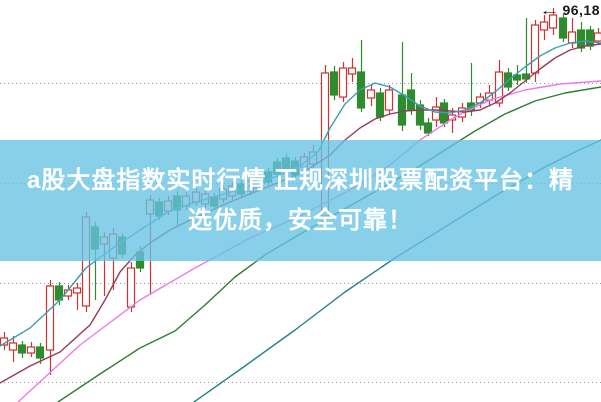 The height and width of the screenshot is (402, 601). Describe the element at coordinates (549, 10) in the screenshot. I see `left-arrow-icon: ←` at that location.